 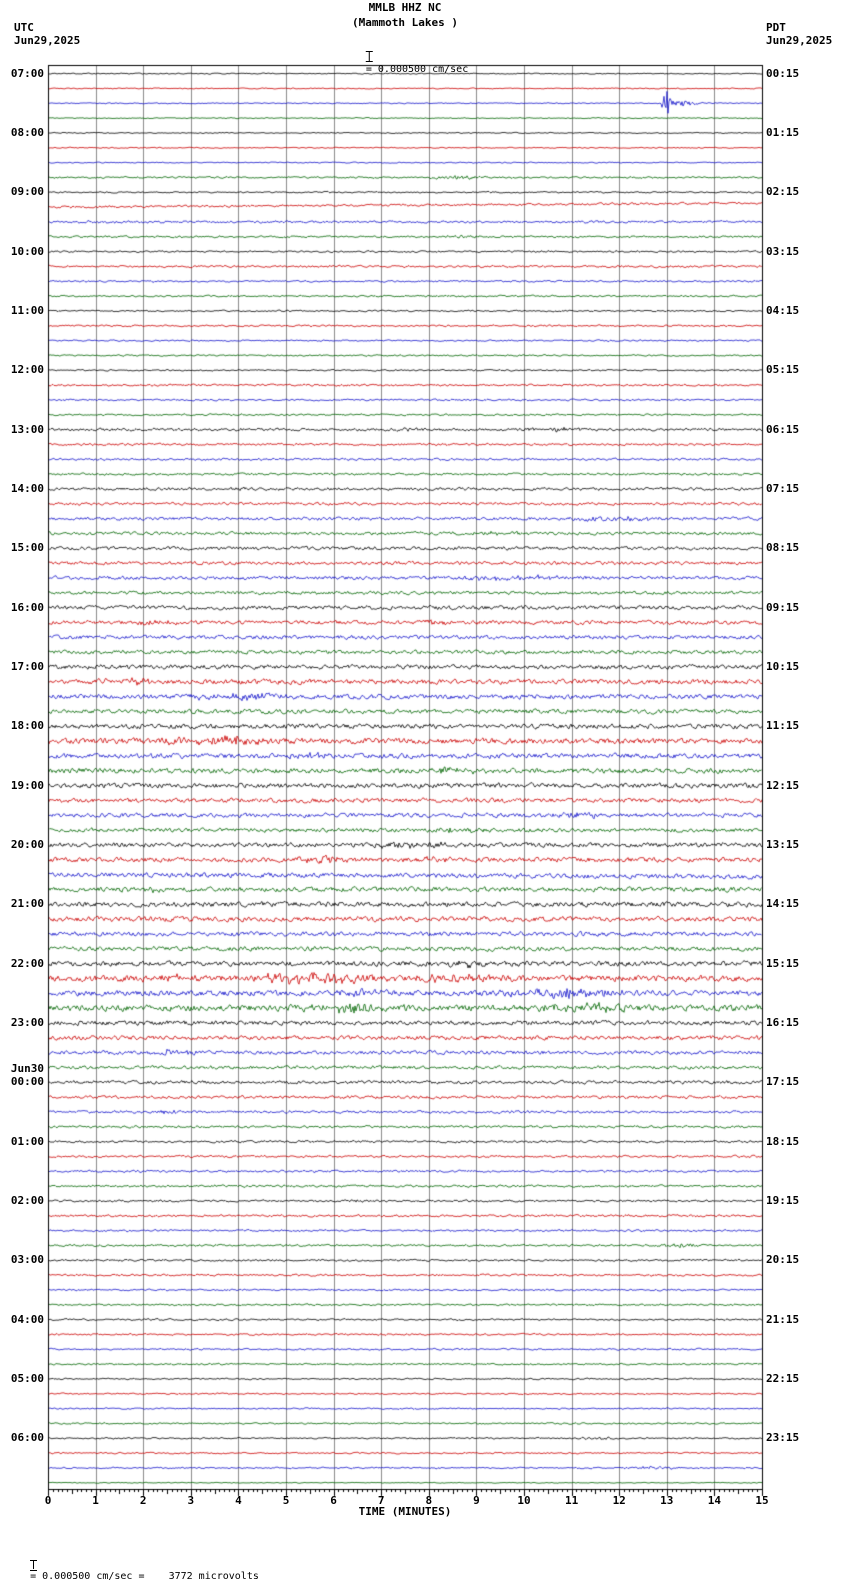 I want to click on utc-hour-label: 11:00, so click(x=27, y=310).